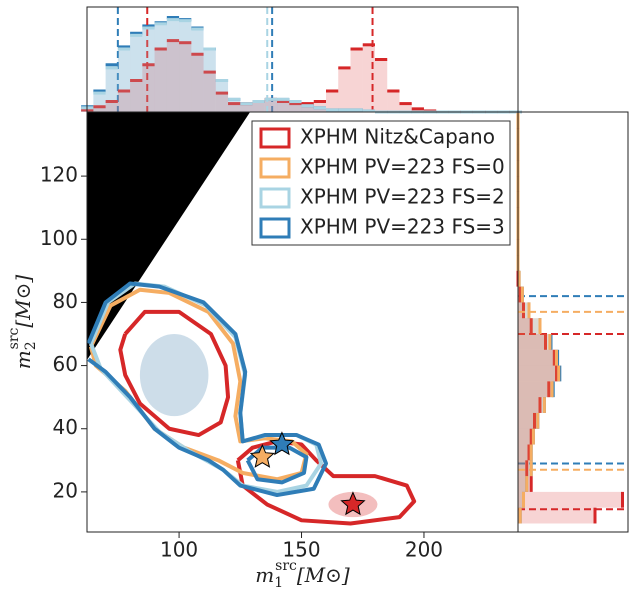  I want to click on axis-label-part: [M⊙], so click(323, 575).